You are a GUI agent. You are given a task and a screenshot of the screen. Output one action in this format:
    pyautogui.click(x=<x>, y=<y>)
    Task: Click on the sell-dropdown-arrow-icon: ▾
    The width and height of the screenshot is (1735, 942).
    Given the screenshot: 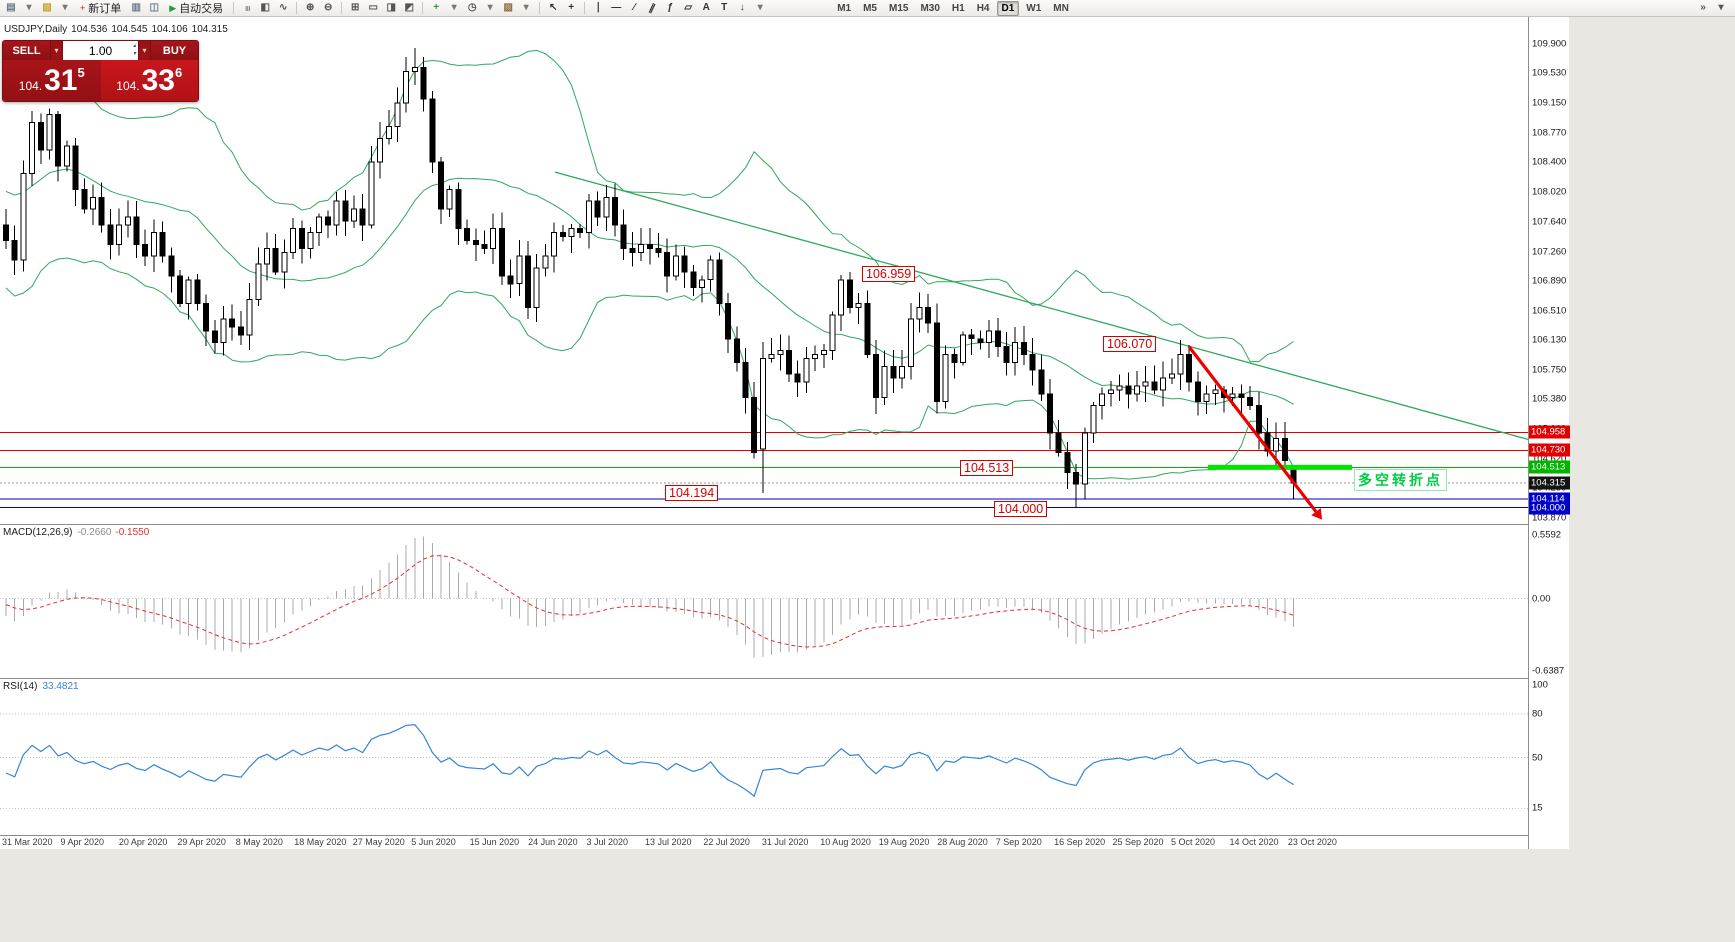 What is the action you would take?
    pyautogui.click(x=56, y=50)
    